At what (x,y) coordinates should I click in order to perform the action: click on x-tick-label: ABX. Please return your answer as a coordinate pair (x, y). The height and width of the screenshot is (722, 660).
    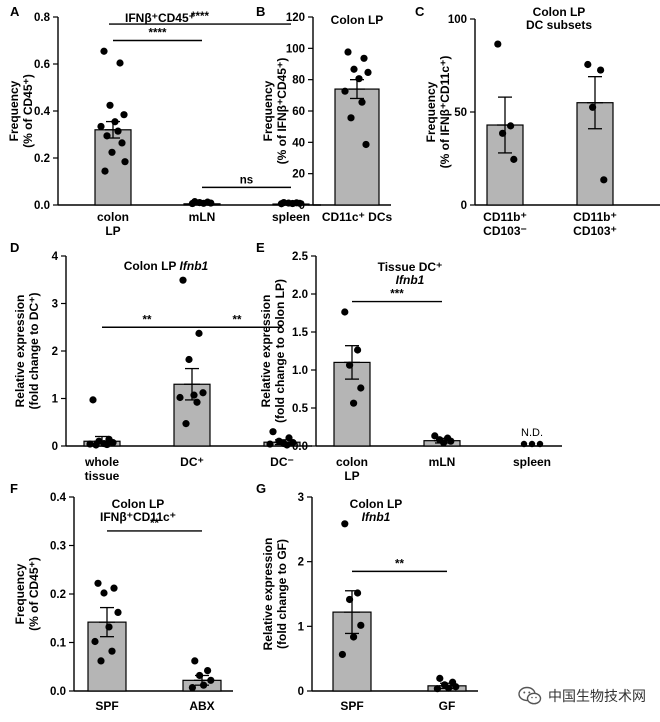
    Looking at the image, I should click on (201, 706).